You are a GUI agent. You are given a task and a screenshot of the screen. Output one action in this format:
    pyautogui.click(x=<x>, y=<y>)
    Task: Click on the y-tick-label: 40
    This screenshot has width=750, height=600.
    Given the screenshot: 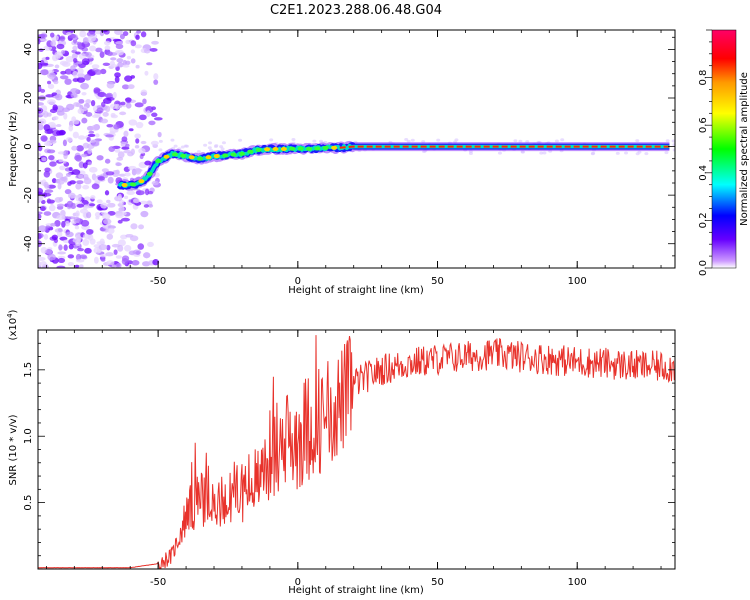 What is the action you would take?
    pyautogui.click(x=28, y=49)
    